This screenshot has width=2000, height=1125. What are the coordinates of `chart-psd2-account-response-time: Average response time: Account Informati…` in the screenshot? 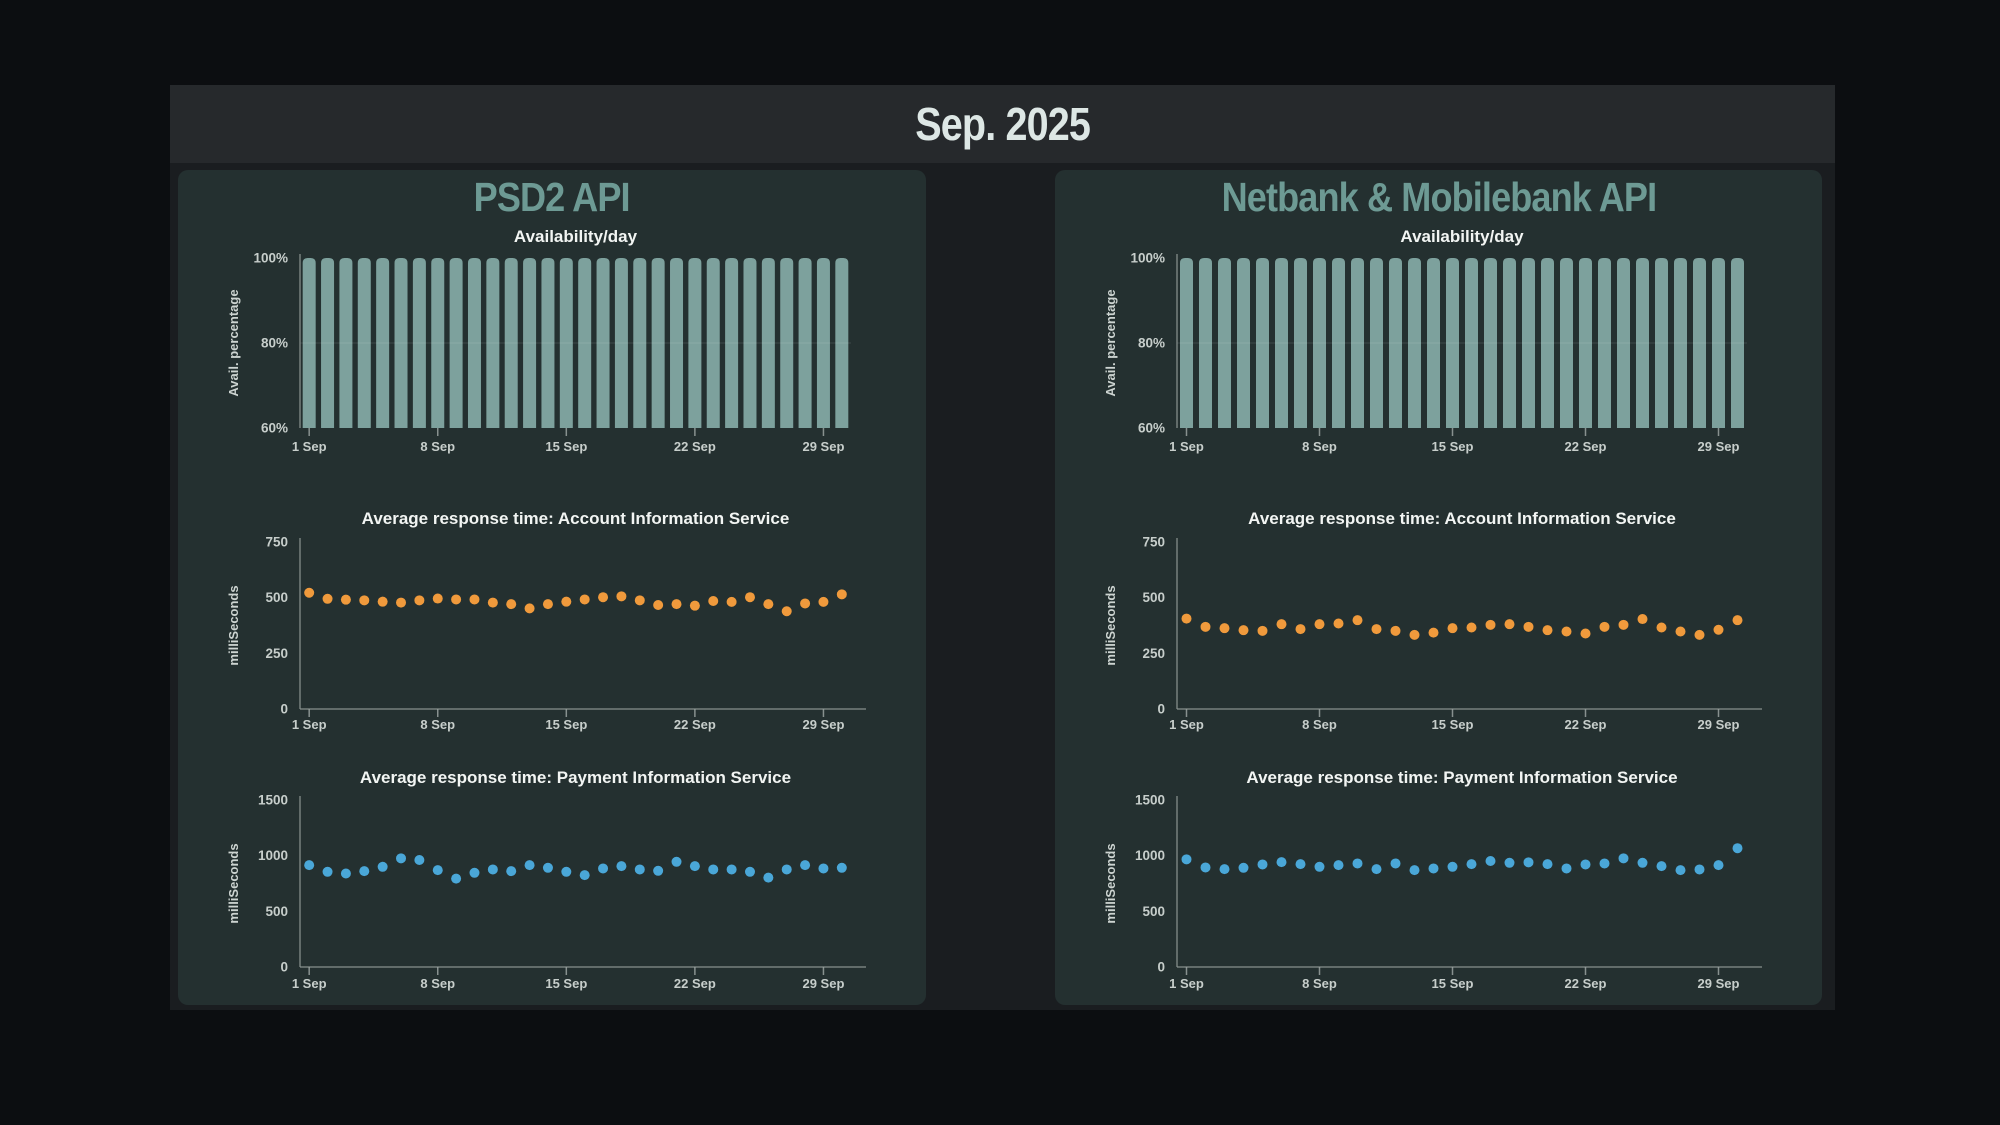 It's located at (552, 620).